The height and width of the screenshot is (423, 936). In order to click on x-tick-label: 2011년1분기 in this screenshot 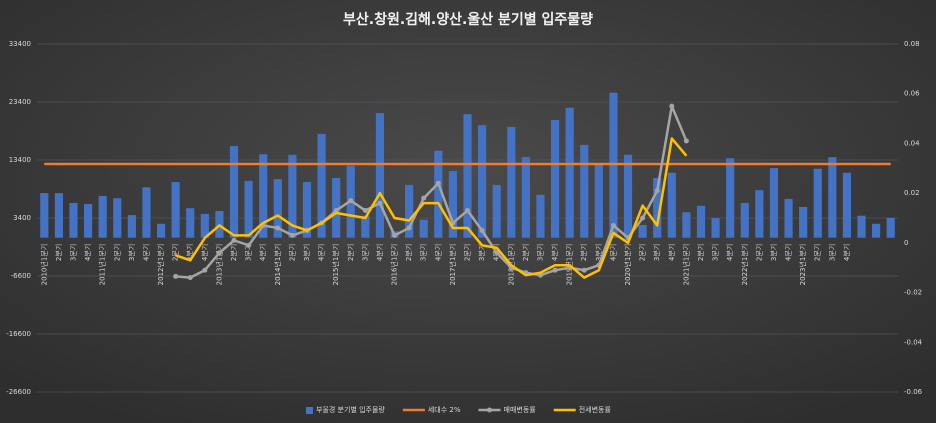, I will do `click(102, 265)`.